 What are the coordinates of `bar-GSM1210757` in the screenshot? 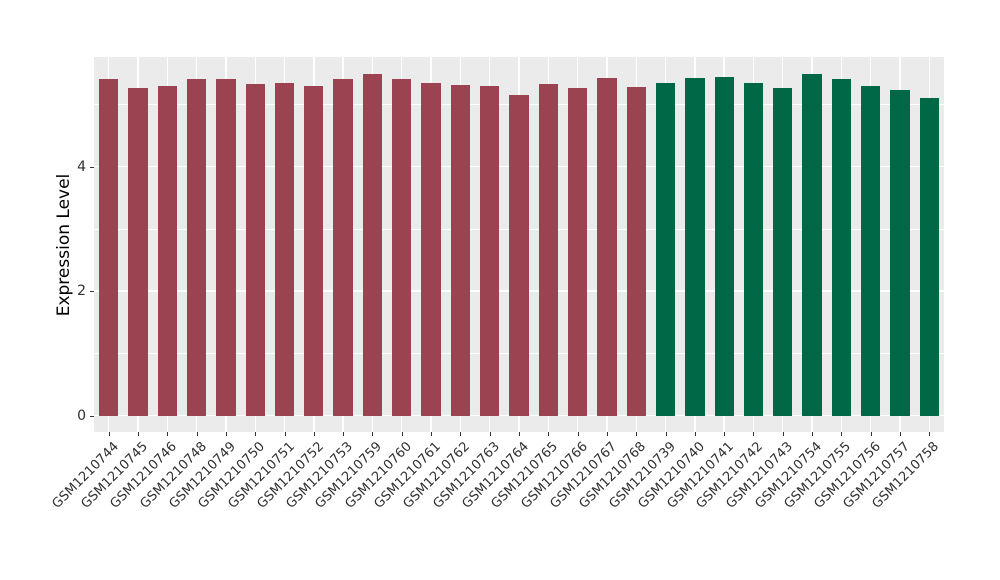 It's located at (900, 252).